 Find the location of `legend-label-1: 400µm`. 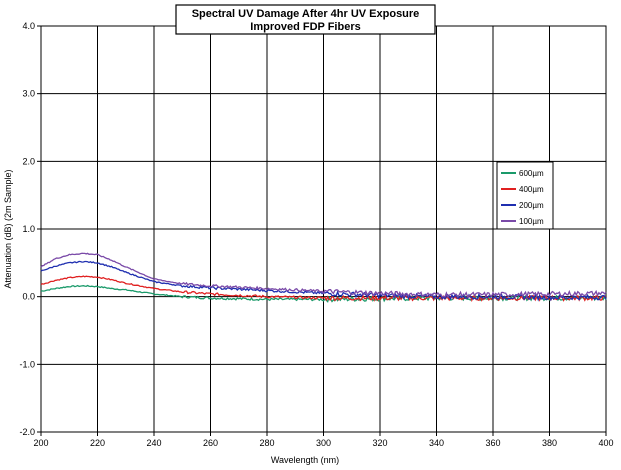

legend-label-1: 400µm is located at coordinates (531, 189).